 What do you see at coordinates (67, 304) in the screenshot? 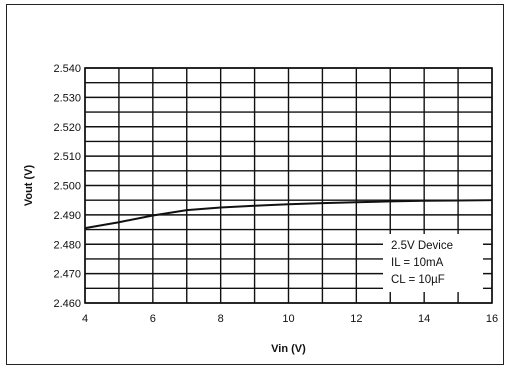
I see `y-tick-label: 2.460` at bounding box center [67, 304].